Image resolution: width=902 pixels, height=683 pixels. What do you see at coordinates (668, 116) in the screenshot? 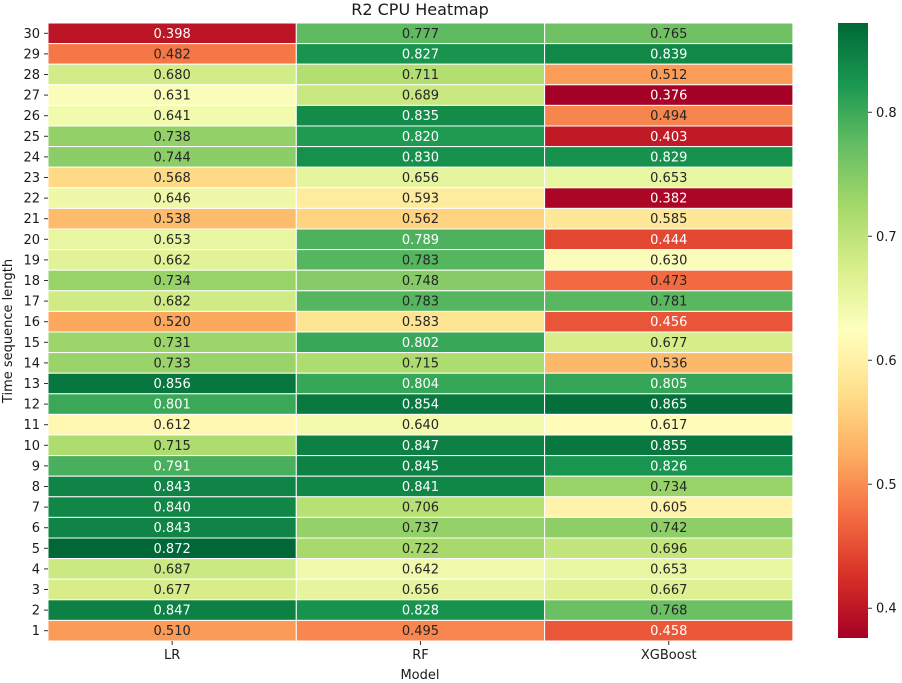
I see `cell-value-label: 0.494` at bounding box center [668, 116].